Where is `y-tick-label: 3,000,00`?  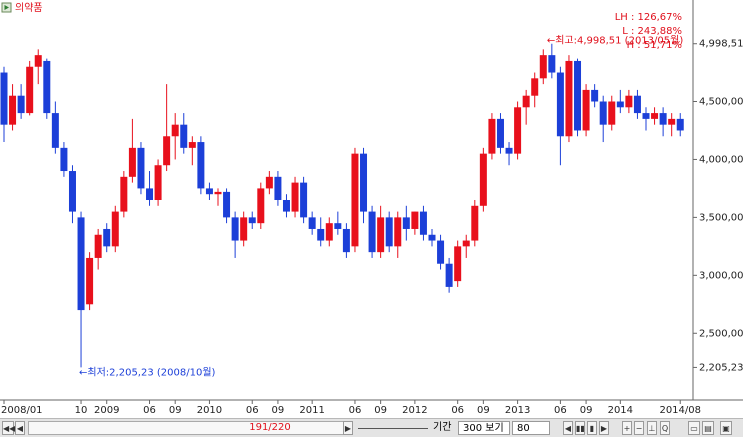
y-tick-label: 3,000,00 is located at coordinates (721, 275).